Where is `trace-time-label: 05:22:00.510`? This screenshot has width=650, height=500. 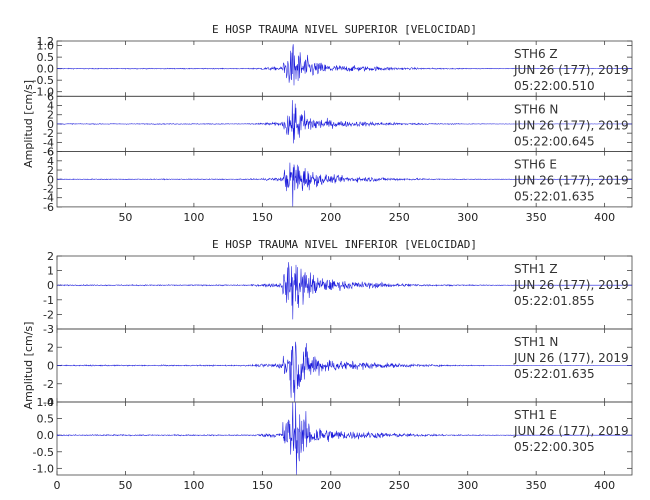
trace-time-label: 05:22:00.510 is located at coordinates (554, 86).